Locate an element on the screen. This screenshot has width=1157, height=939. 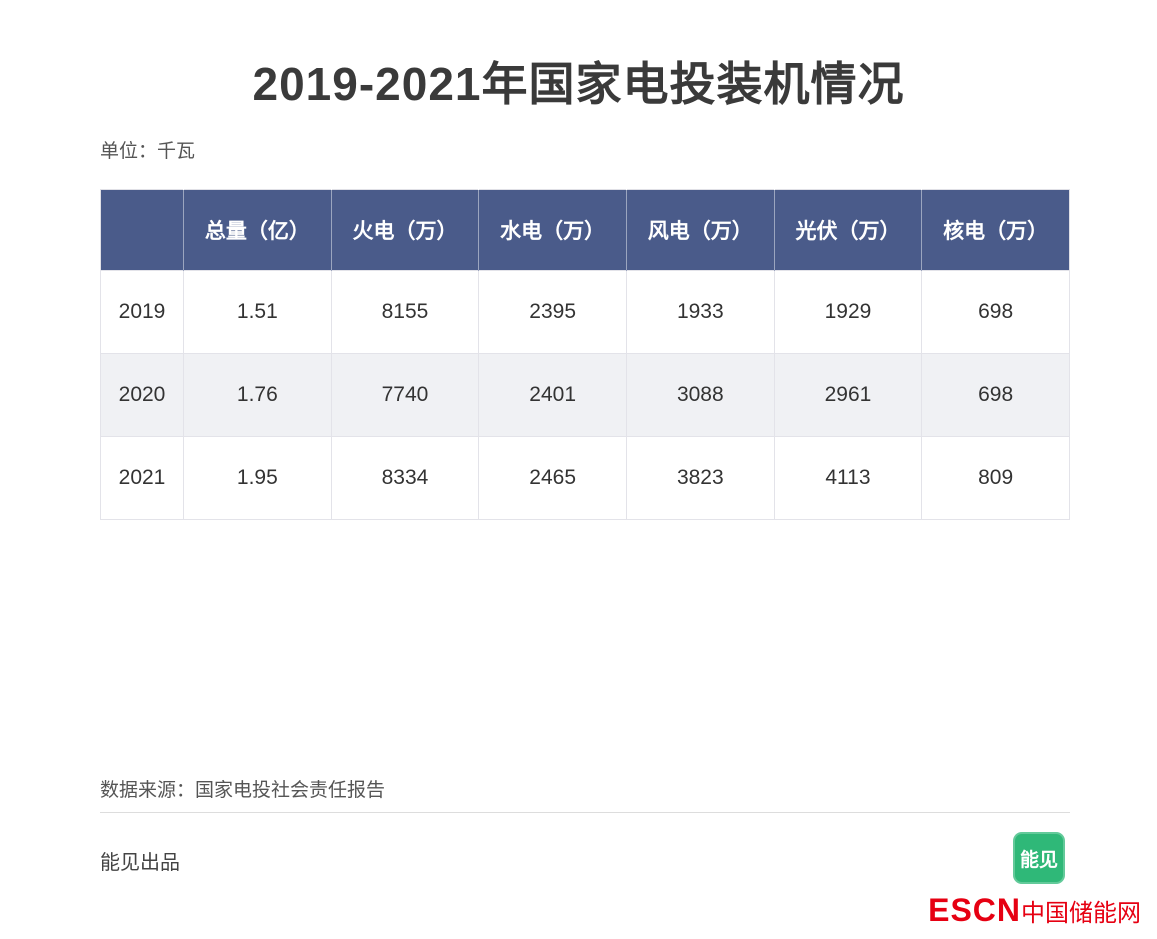
watermark: ESCN中国储能网 is located at coordinates (1034, 910).